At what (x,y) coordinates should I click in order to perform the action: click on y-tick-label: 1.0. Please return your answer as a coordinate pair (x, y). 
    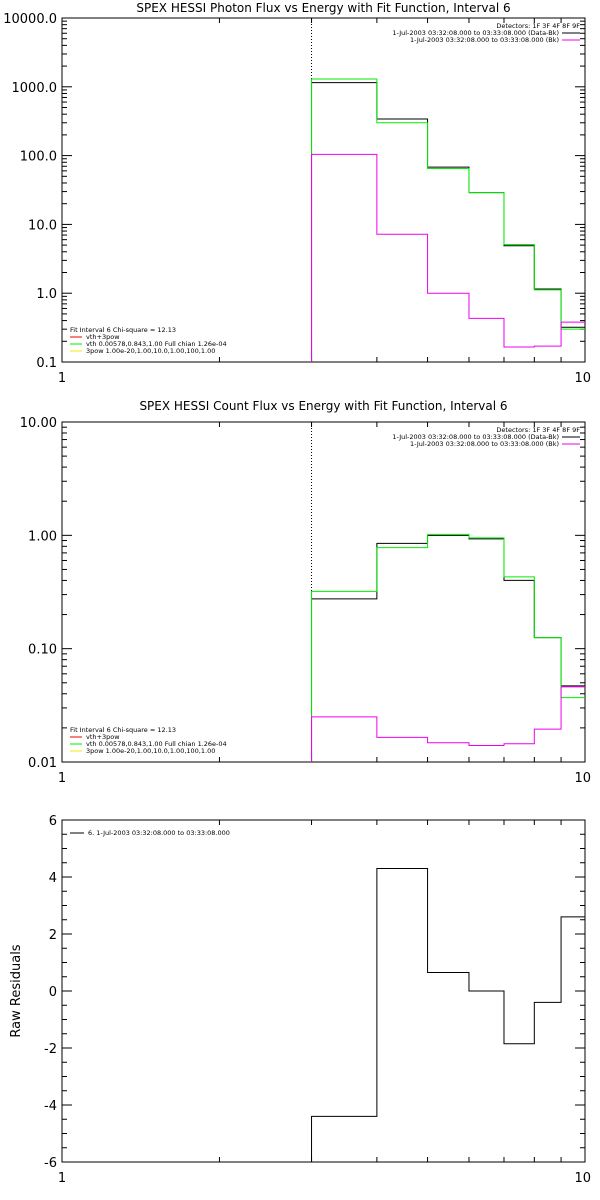
    Looking at the image, I should click on (46, 294).